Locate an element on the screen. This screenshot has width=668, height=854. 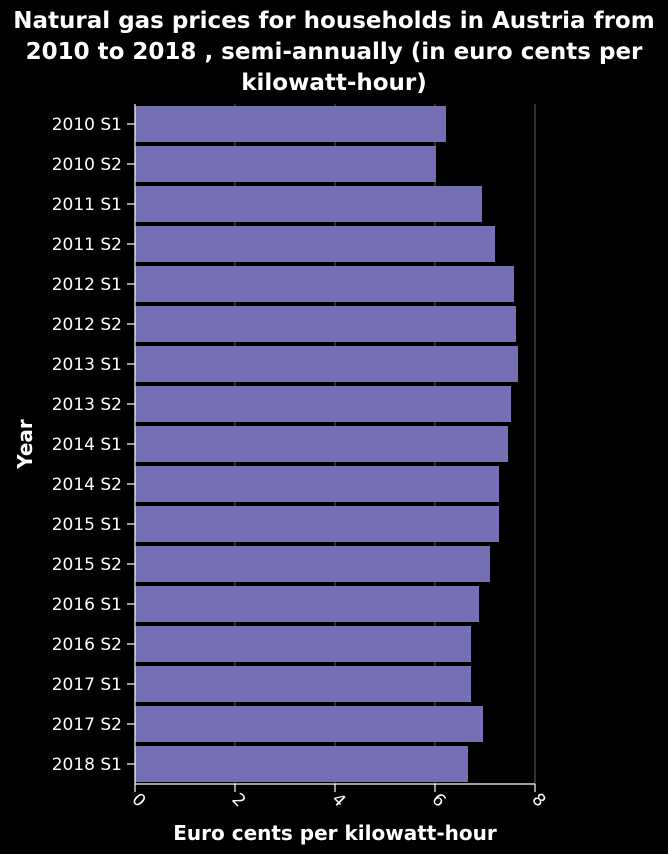
x-tick-label: 4 is located at coordinates (339, 801).